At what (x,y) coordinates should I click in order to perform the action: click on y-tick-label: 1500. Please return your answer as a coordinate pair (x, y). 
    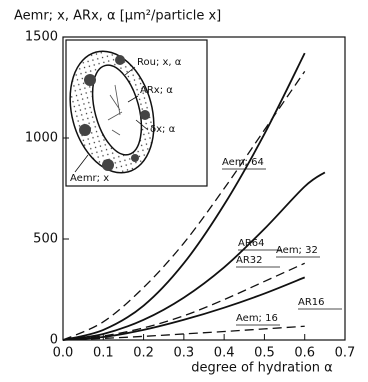
    Looking at the image, I should click on (41, 37).